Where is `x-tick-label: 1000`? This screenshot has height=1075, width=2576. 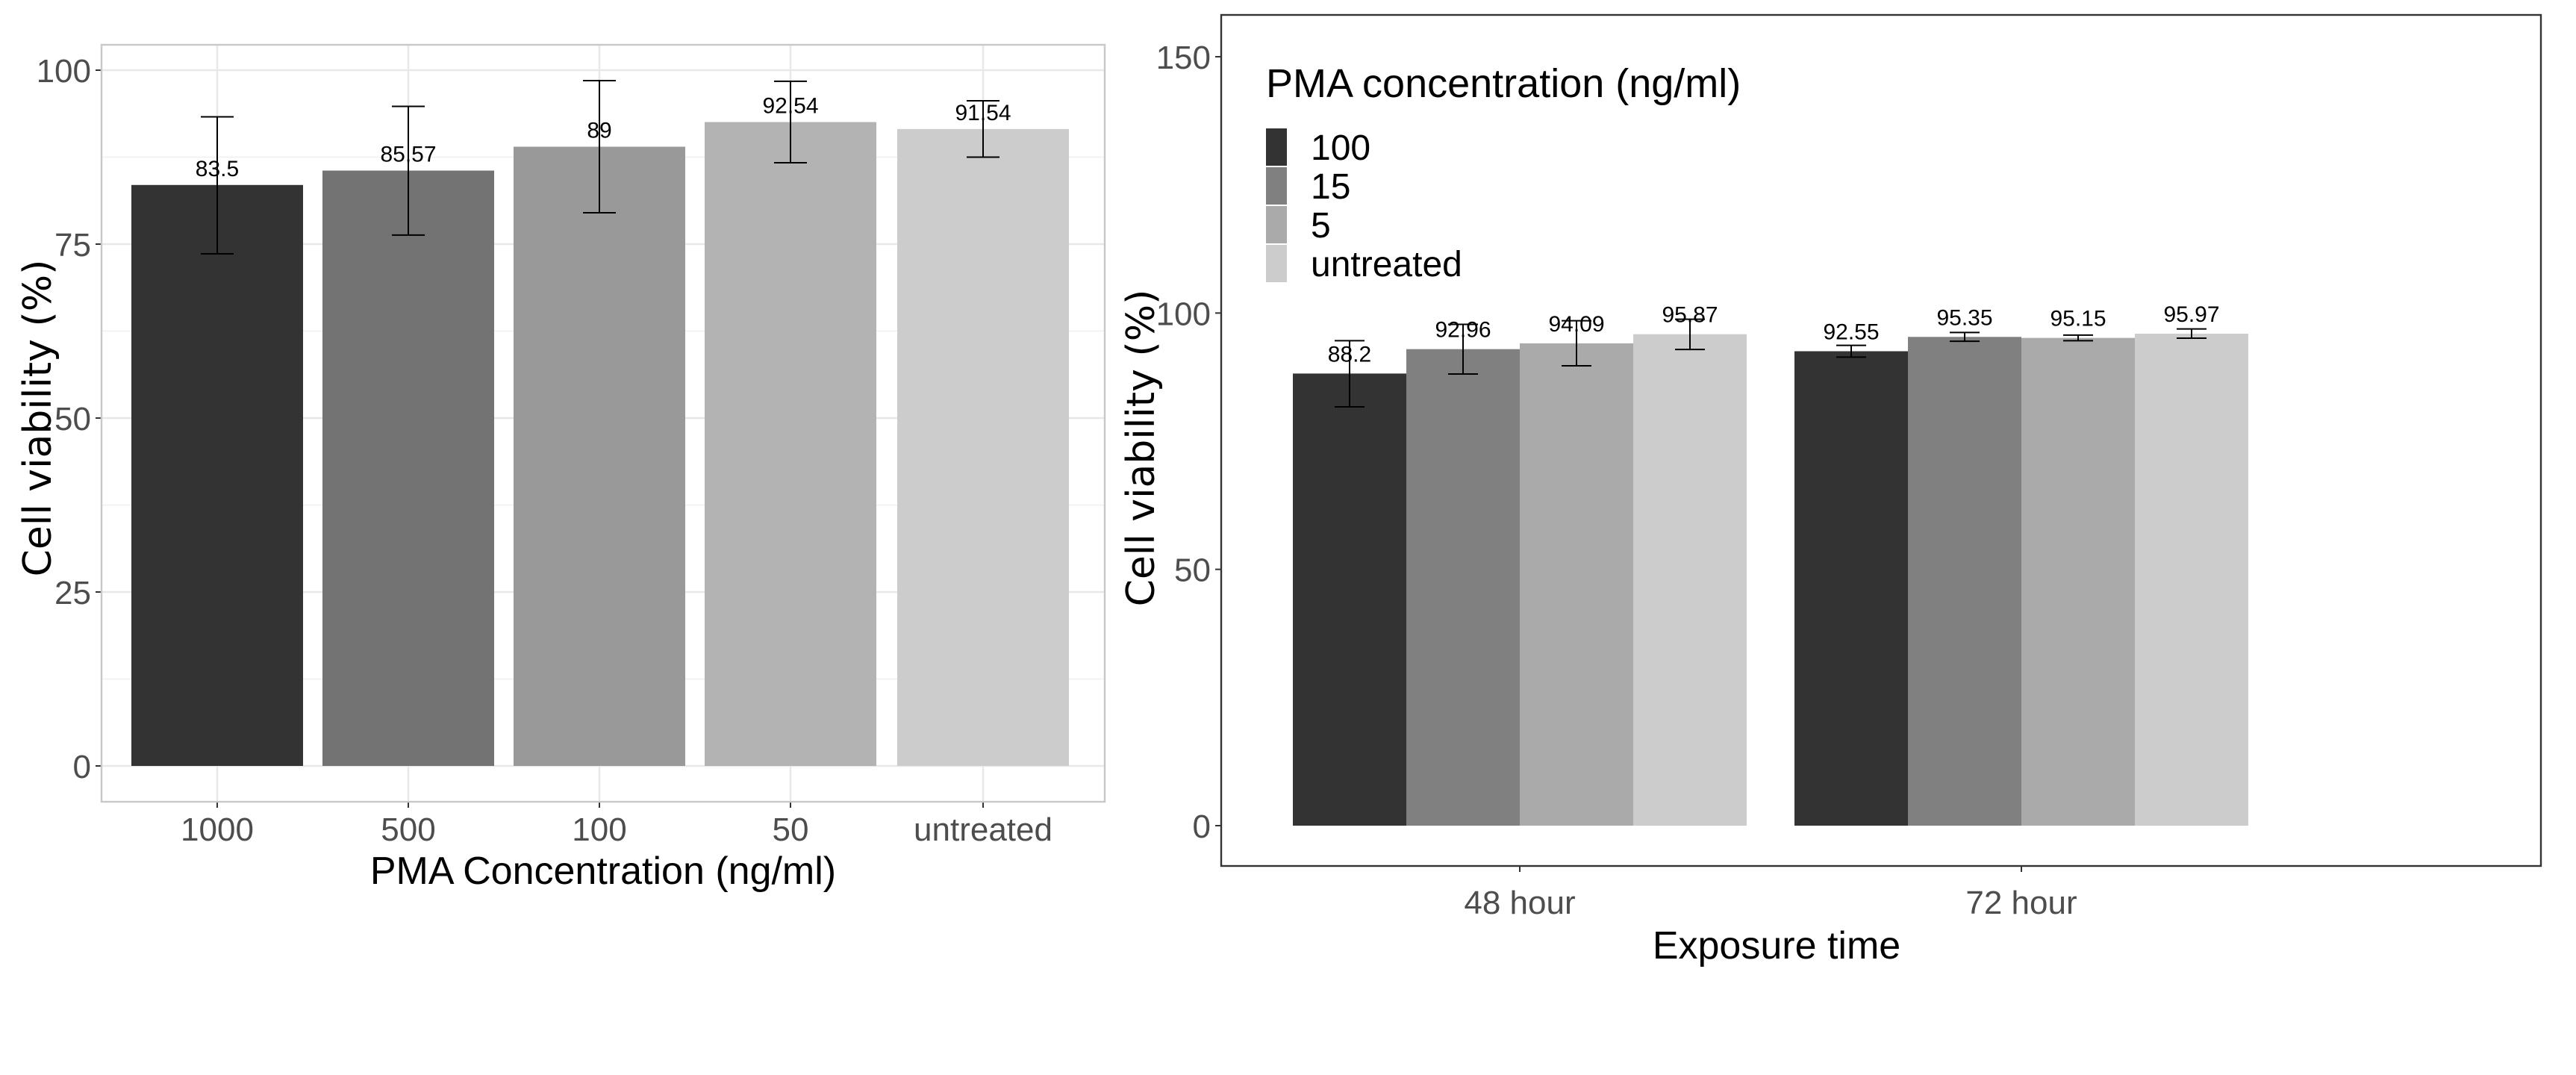
x-tick-label: 1000 is located at coordinates (217, 829).